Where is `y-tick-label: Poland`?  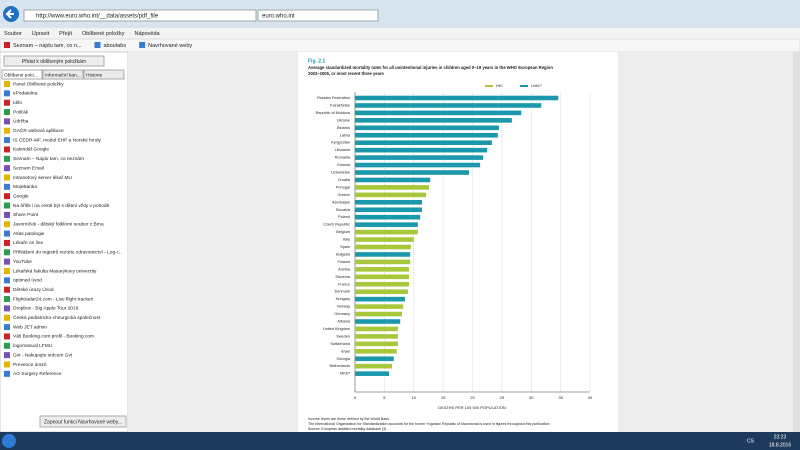
y-tick-label: Poland is located at coordinates (344, 217).